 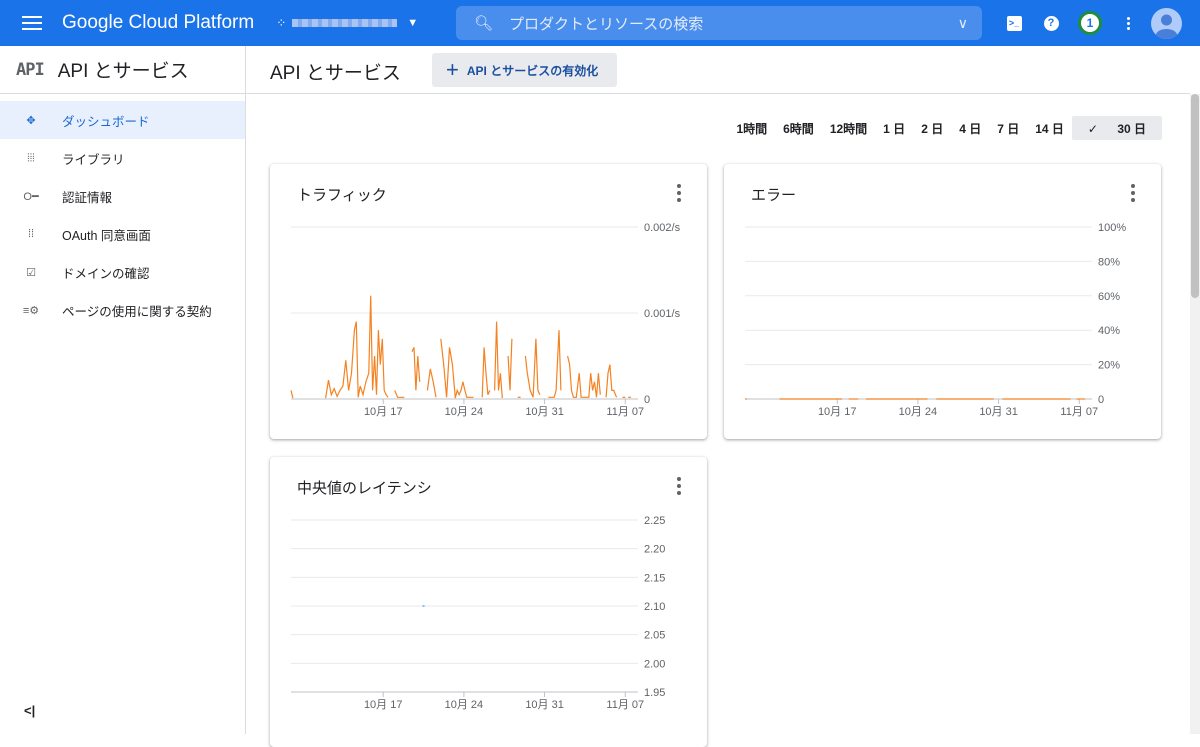 What do you see at coordinates (31, 310) in the screenshot?
I see `settings-list-icon: ≡⚙` at bounding box center [31, 310].